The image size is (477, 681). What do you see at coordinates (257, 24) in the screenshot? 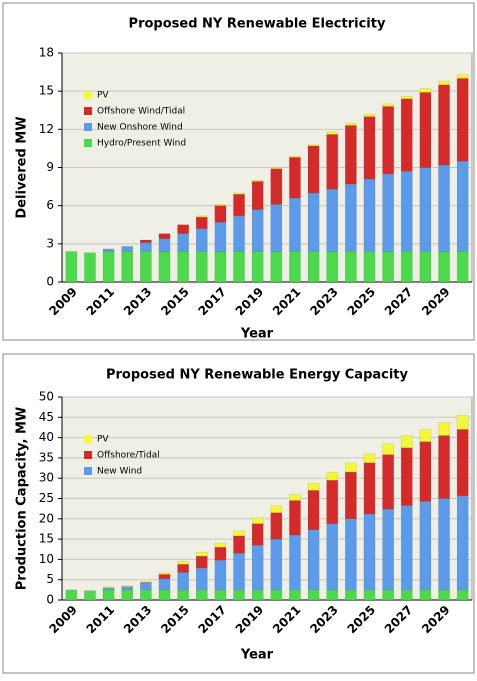
I see `chart-title: Proposed NY Renewable Electricity` at bounding box center [257, 24].